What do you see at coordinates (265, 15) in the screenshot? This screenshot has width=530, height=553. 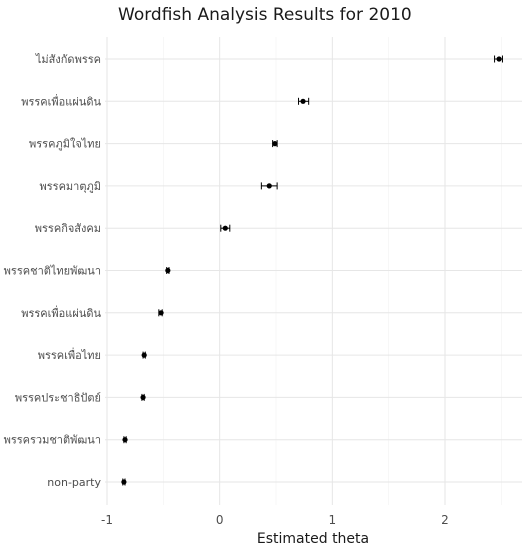 I see `chart-title: Wordfish Analysis Results for 2010` at bounding box center [265, 15].